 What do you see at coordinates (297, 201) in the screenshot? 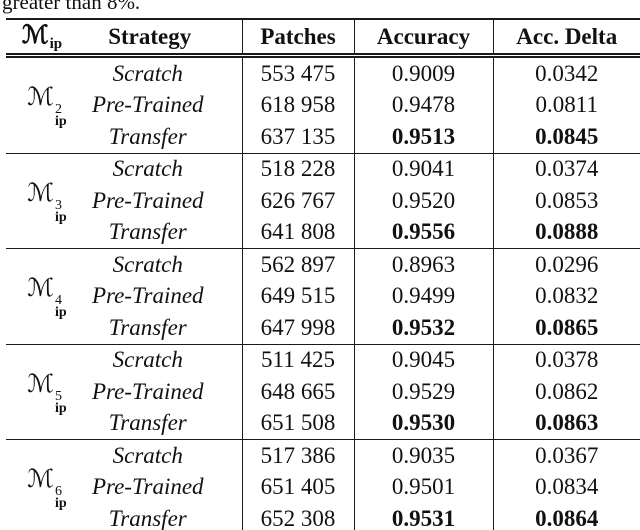
I see `patches-cell: 626 767` at bounding box center [297, 201].